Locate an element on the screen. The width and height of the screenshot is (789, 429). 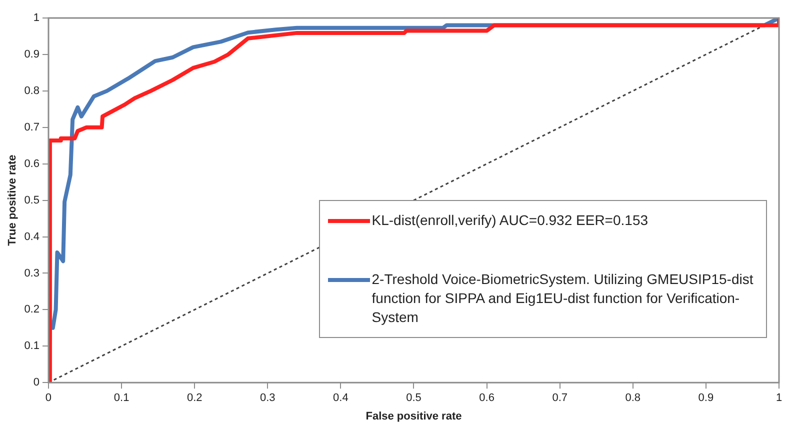
x-axis-title: False positive rate is located at coordinates (414, 416).